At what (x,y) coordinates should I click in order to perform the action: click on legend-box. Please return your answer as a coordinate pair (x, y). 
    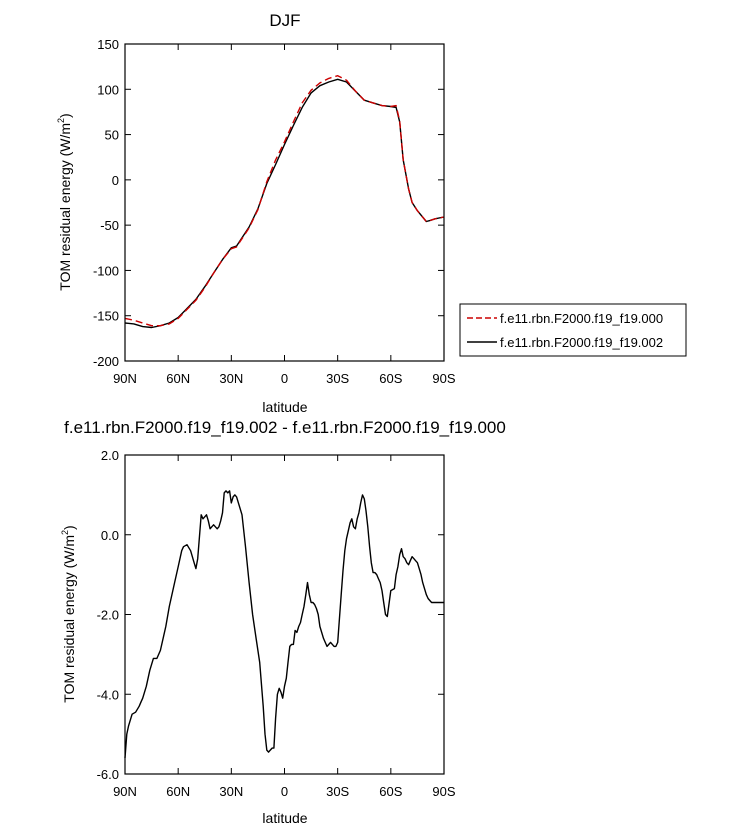
    Looking at the image, I should click on (573, 330).